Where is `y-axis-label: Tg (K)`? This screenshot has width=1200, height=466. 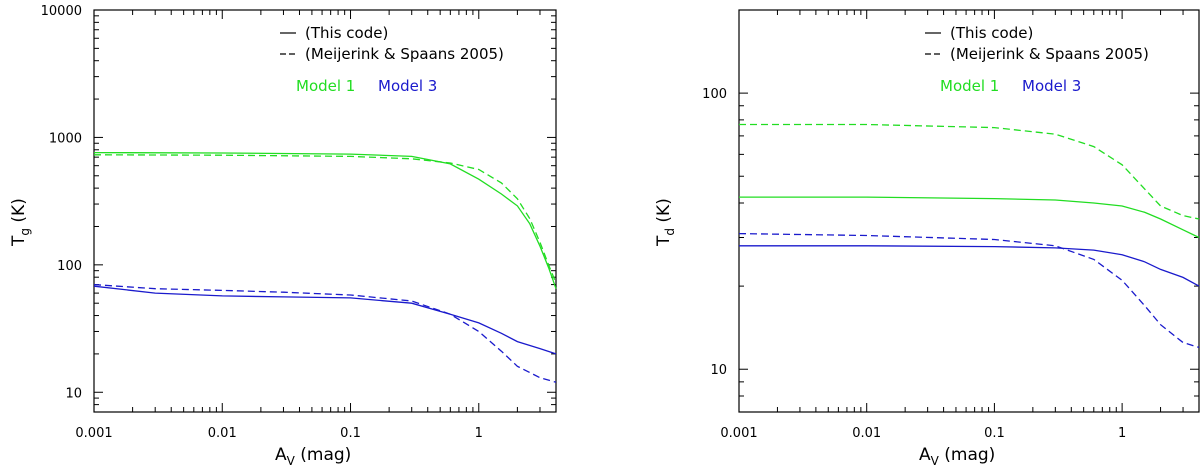 y-axis-label: Tg (K) is located at coordinates (20, 222).